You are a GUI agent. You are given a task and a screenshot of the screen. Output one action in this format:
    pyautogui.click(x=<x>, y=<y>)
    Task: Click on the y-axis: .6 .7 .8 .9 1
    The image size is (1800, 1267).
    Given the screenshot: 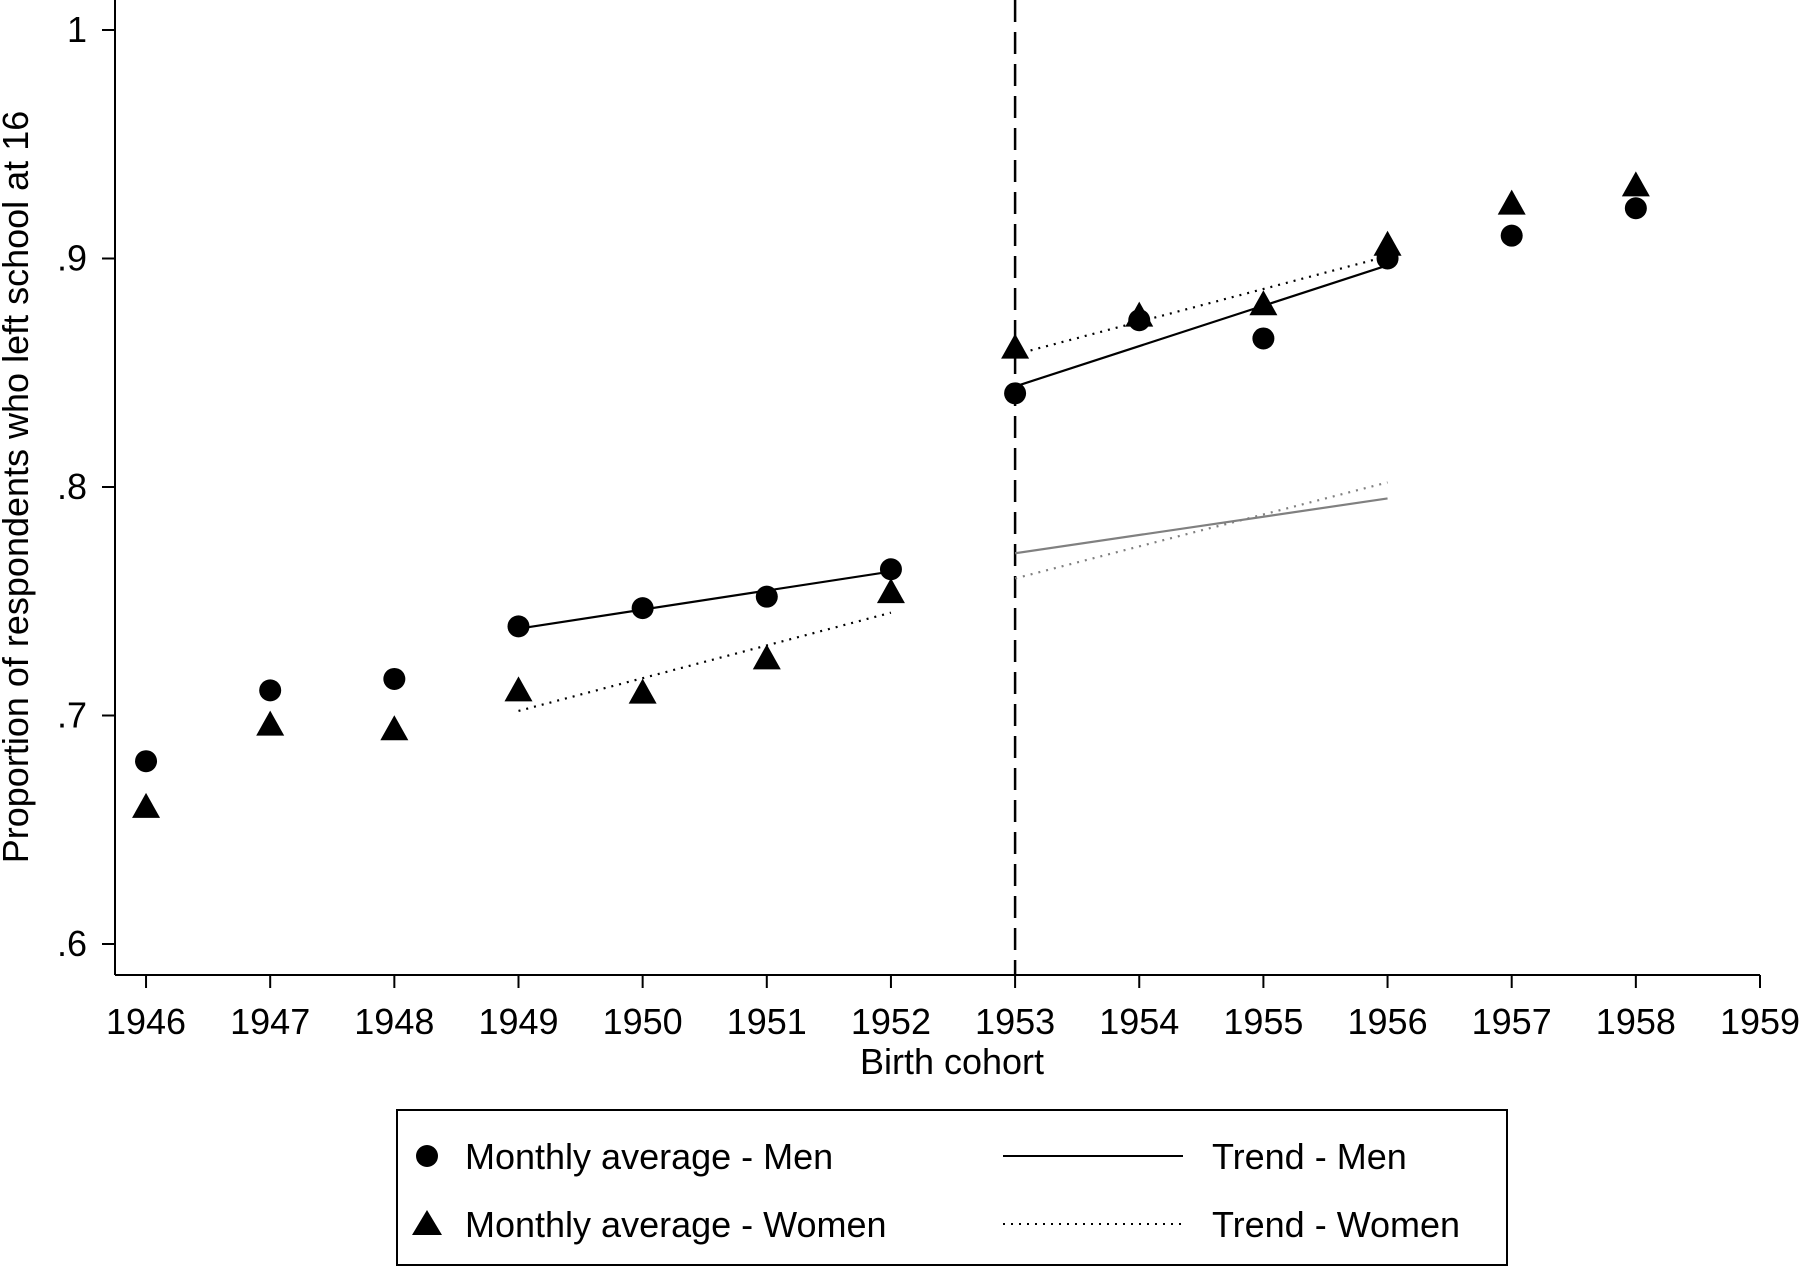 What is the action you would take?
    pyautogui.click(x=86, y=487)
    